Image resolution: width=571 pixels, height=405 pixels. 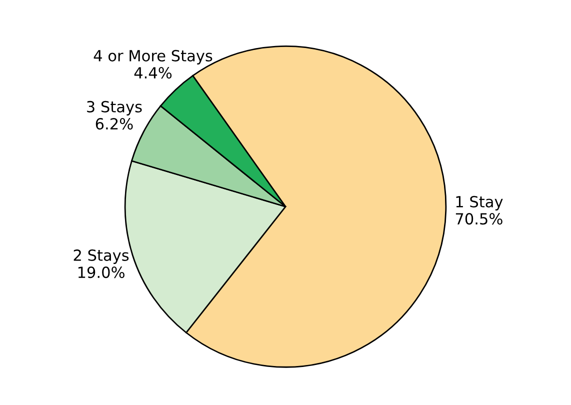 I want to click on slice-label: 1 Stay, so click(x=479, y=203).